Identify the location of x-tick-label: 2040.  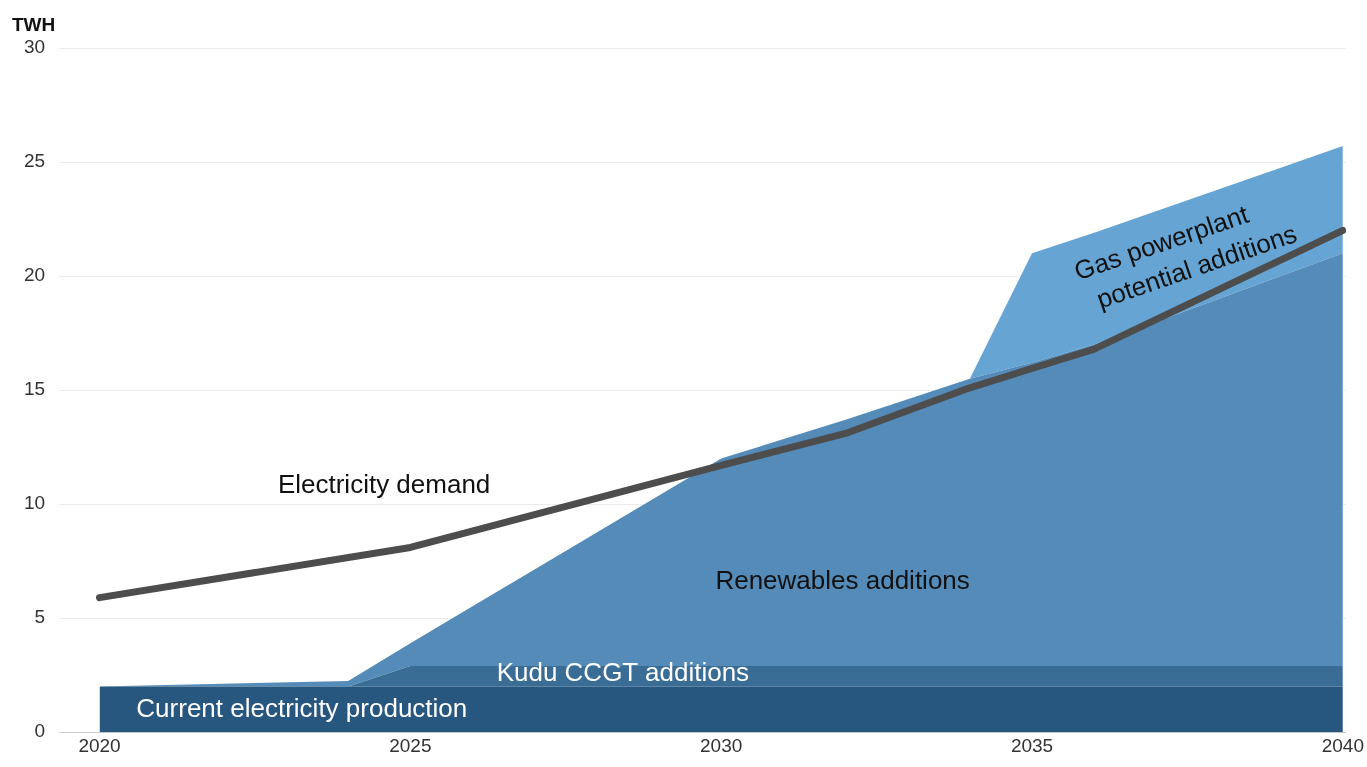
(1342, 745).